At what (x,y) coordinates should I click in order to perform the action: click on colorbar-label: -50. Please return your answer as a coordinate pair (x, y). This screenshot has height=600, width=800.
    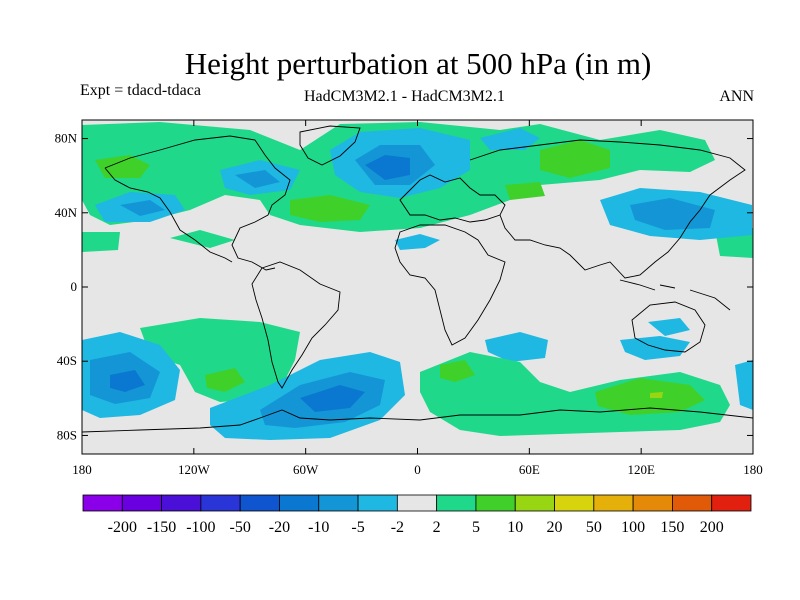
    Looking at the image, I should click on (240, 527).